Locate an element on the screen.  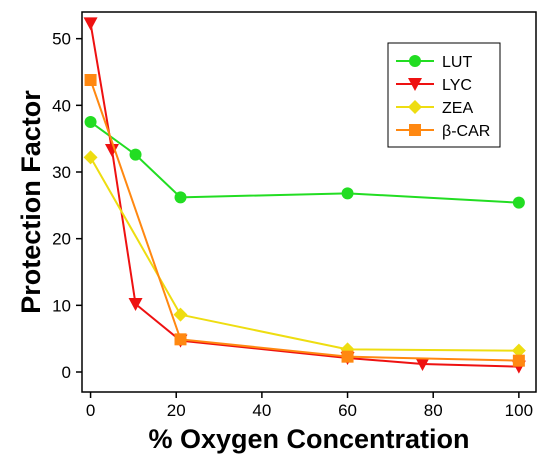
x-tick-label: 0 is located at coordinates (90, 410).